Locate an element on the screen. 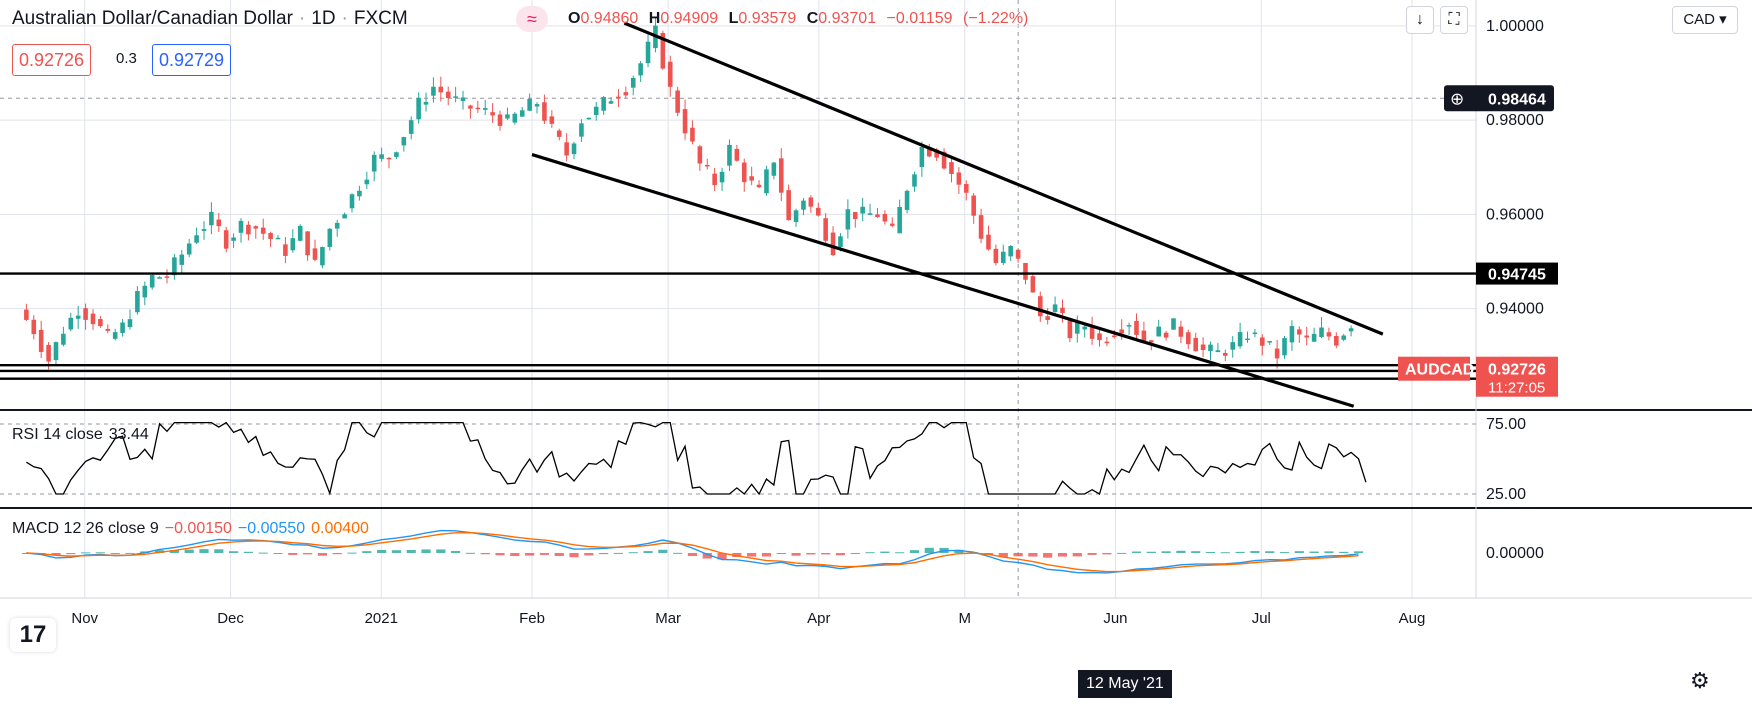  rsi-label: RSI 14 close is located at coordinates (57, 434).